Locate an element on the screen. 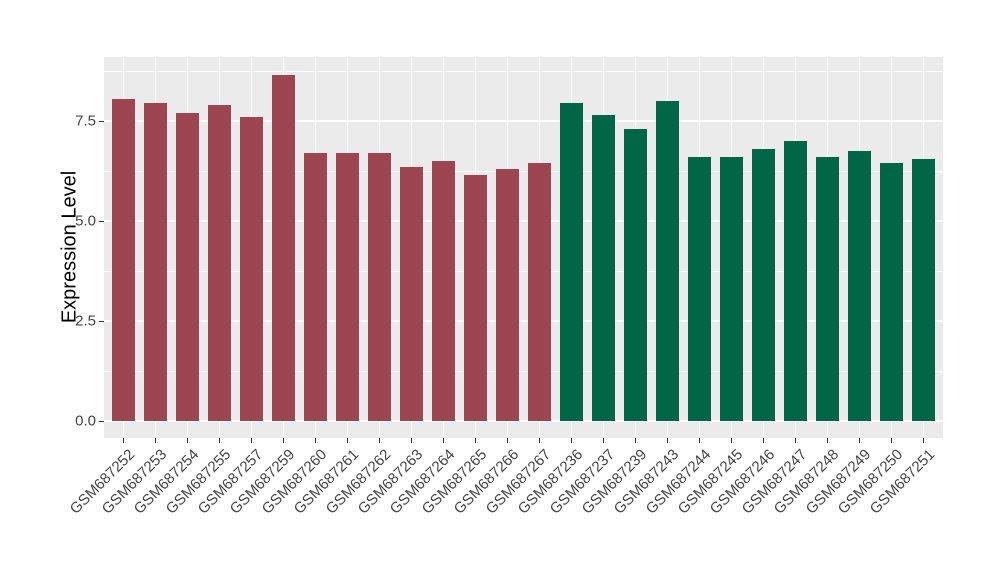 The image size is (1000, 580). y-tick-label: 5.0 is located at coordinates (85, 221).